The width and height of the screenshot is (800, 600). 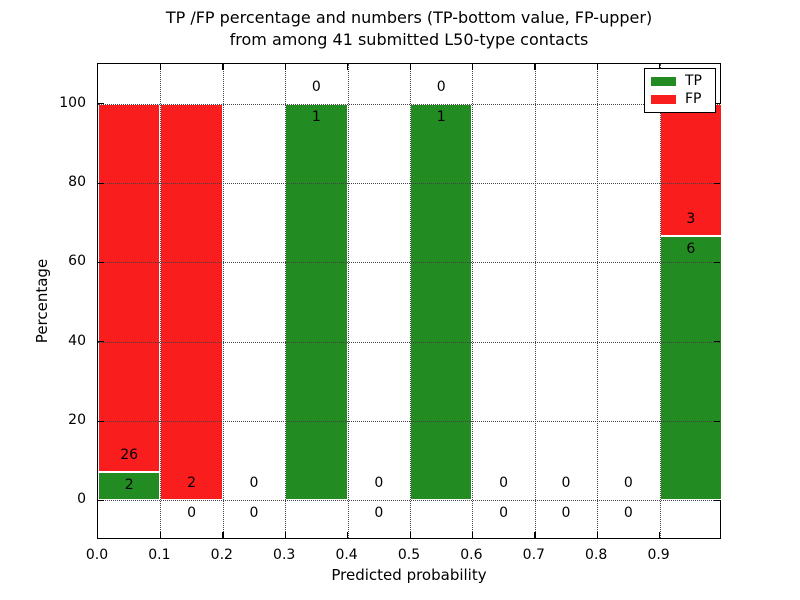 I want to click on y-tick-label: 100, so click(x=72, y=102).